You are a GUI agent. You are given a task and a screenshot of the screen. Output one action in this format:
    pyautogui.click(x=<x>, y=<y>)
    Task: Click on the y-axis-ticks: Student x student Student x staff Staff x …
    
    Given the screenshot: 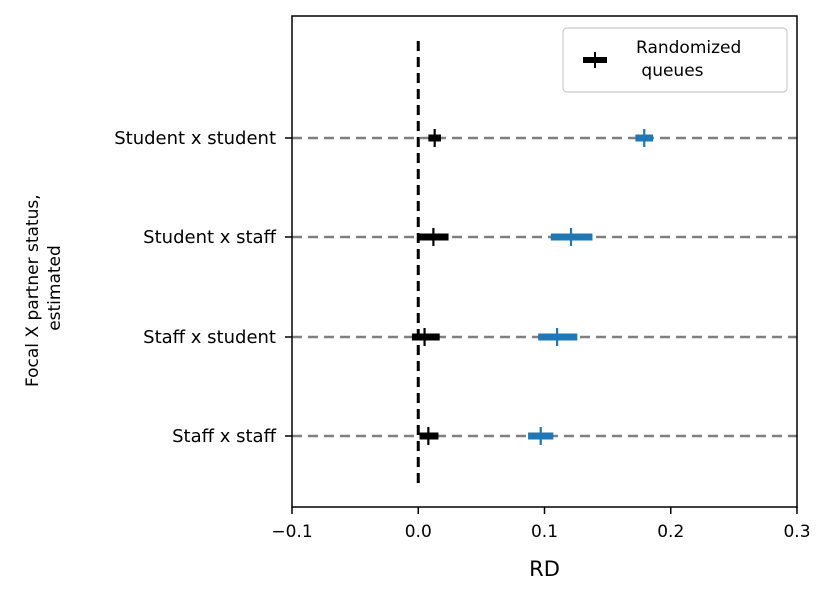 What is the action you would take?
    pyautogui.click(x=203, y=287)
    